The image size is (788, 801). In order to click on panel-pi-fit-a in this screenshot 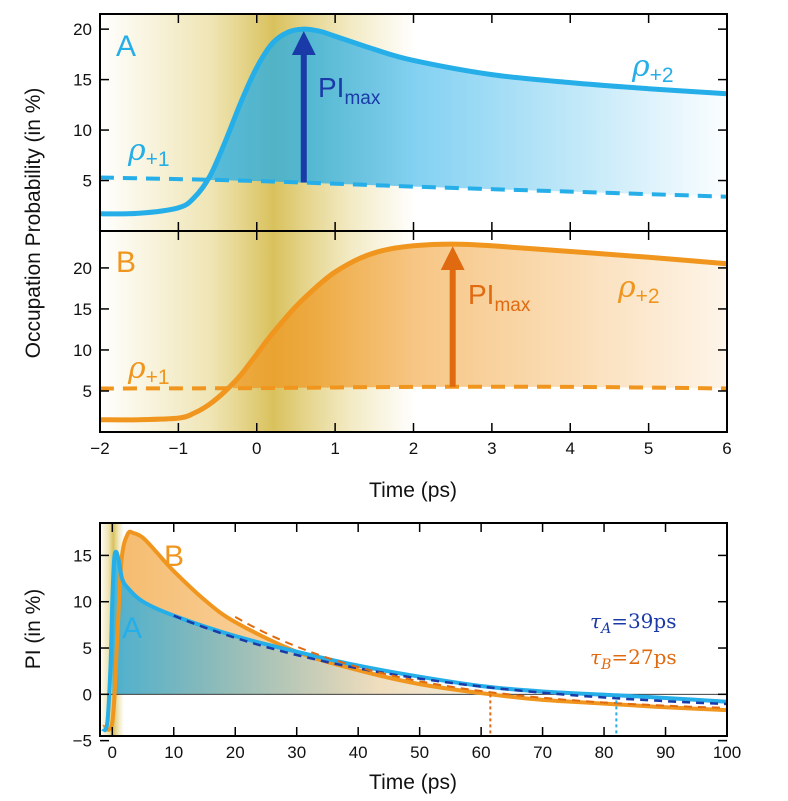, I will do `click(450, 660)`.